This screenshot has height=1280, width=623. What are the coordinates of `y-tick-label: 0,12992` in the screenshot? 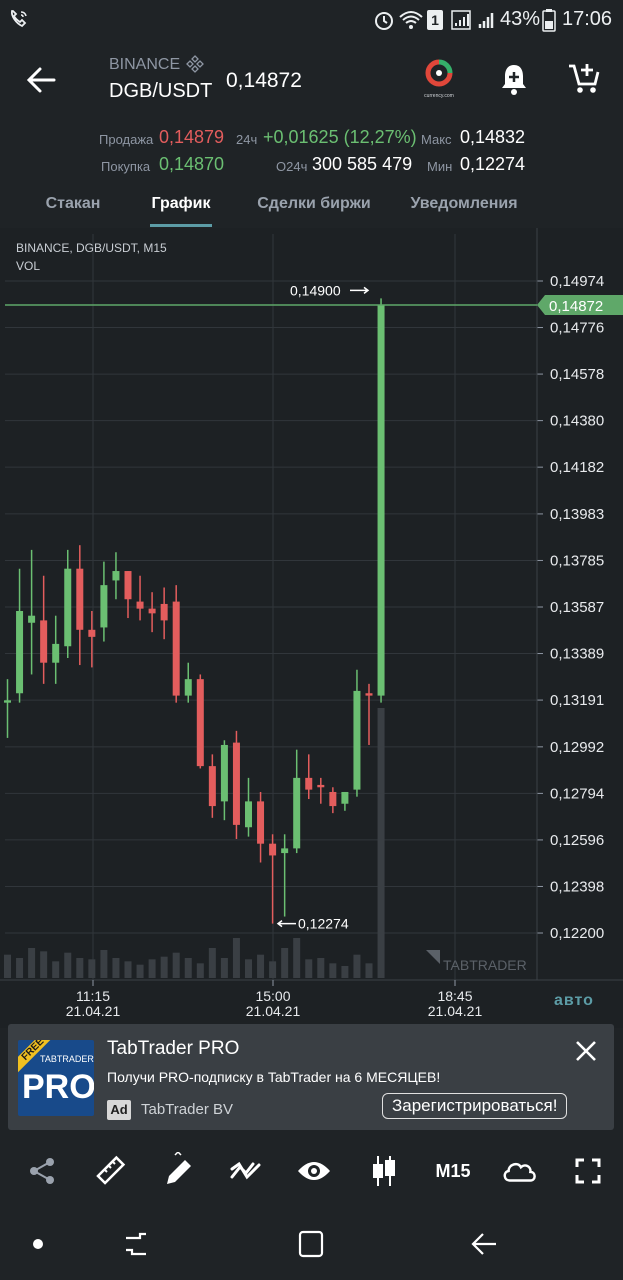 It's located at (577, 747).